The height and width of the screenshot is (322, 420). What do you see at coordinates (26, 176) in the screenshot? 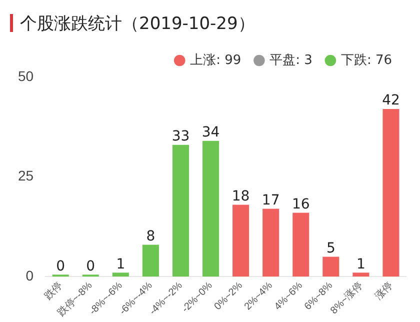
I see `y-tick-label: 25` at bounding box center [26, 176].